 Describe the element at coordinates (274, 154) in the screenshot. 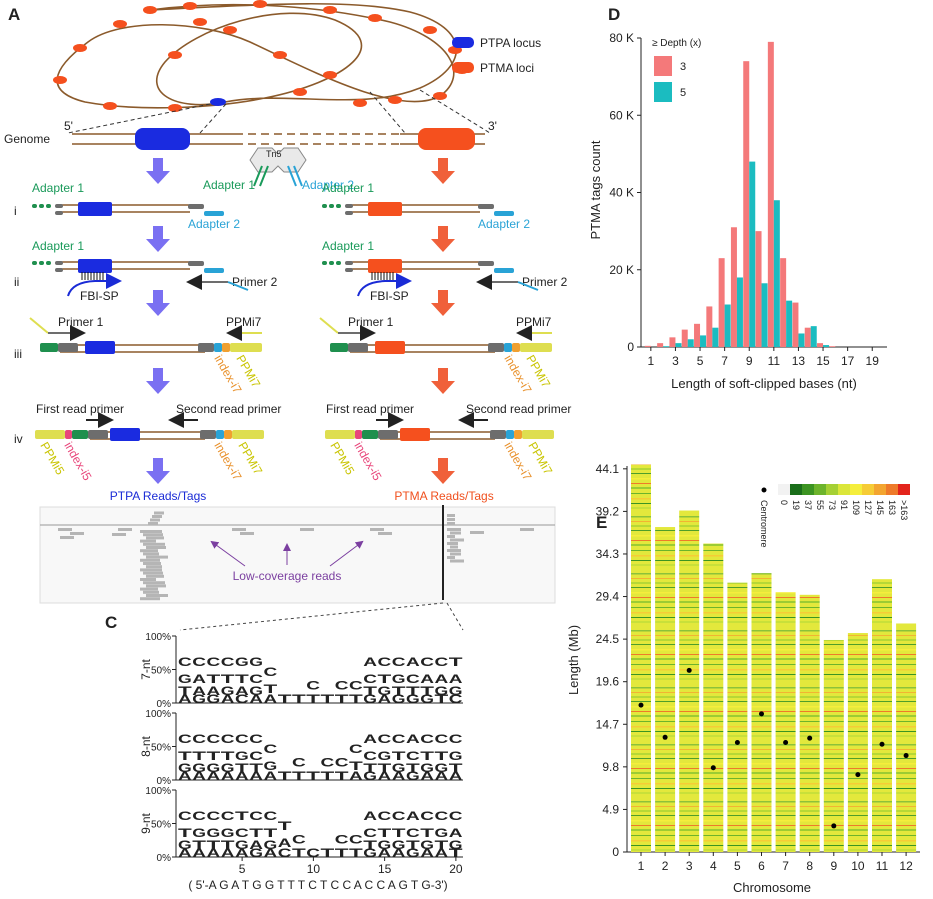

I see `tn5-label: Tn5` at that location.